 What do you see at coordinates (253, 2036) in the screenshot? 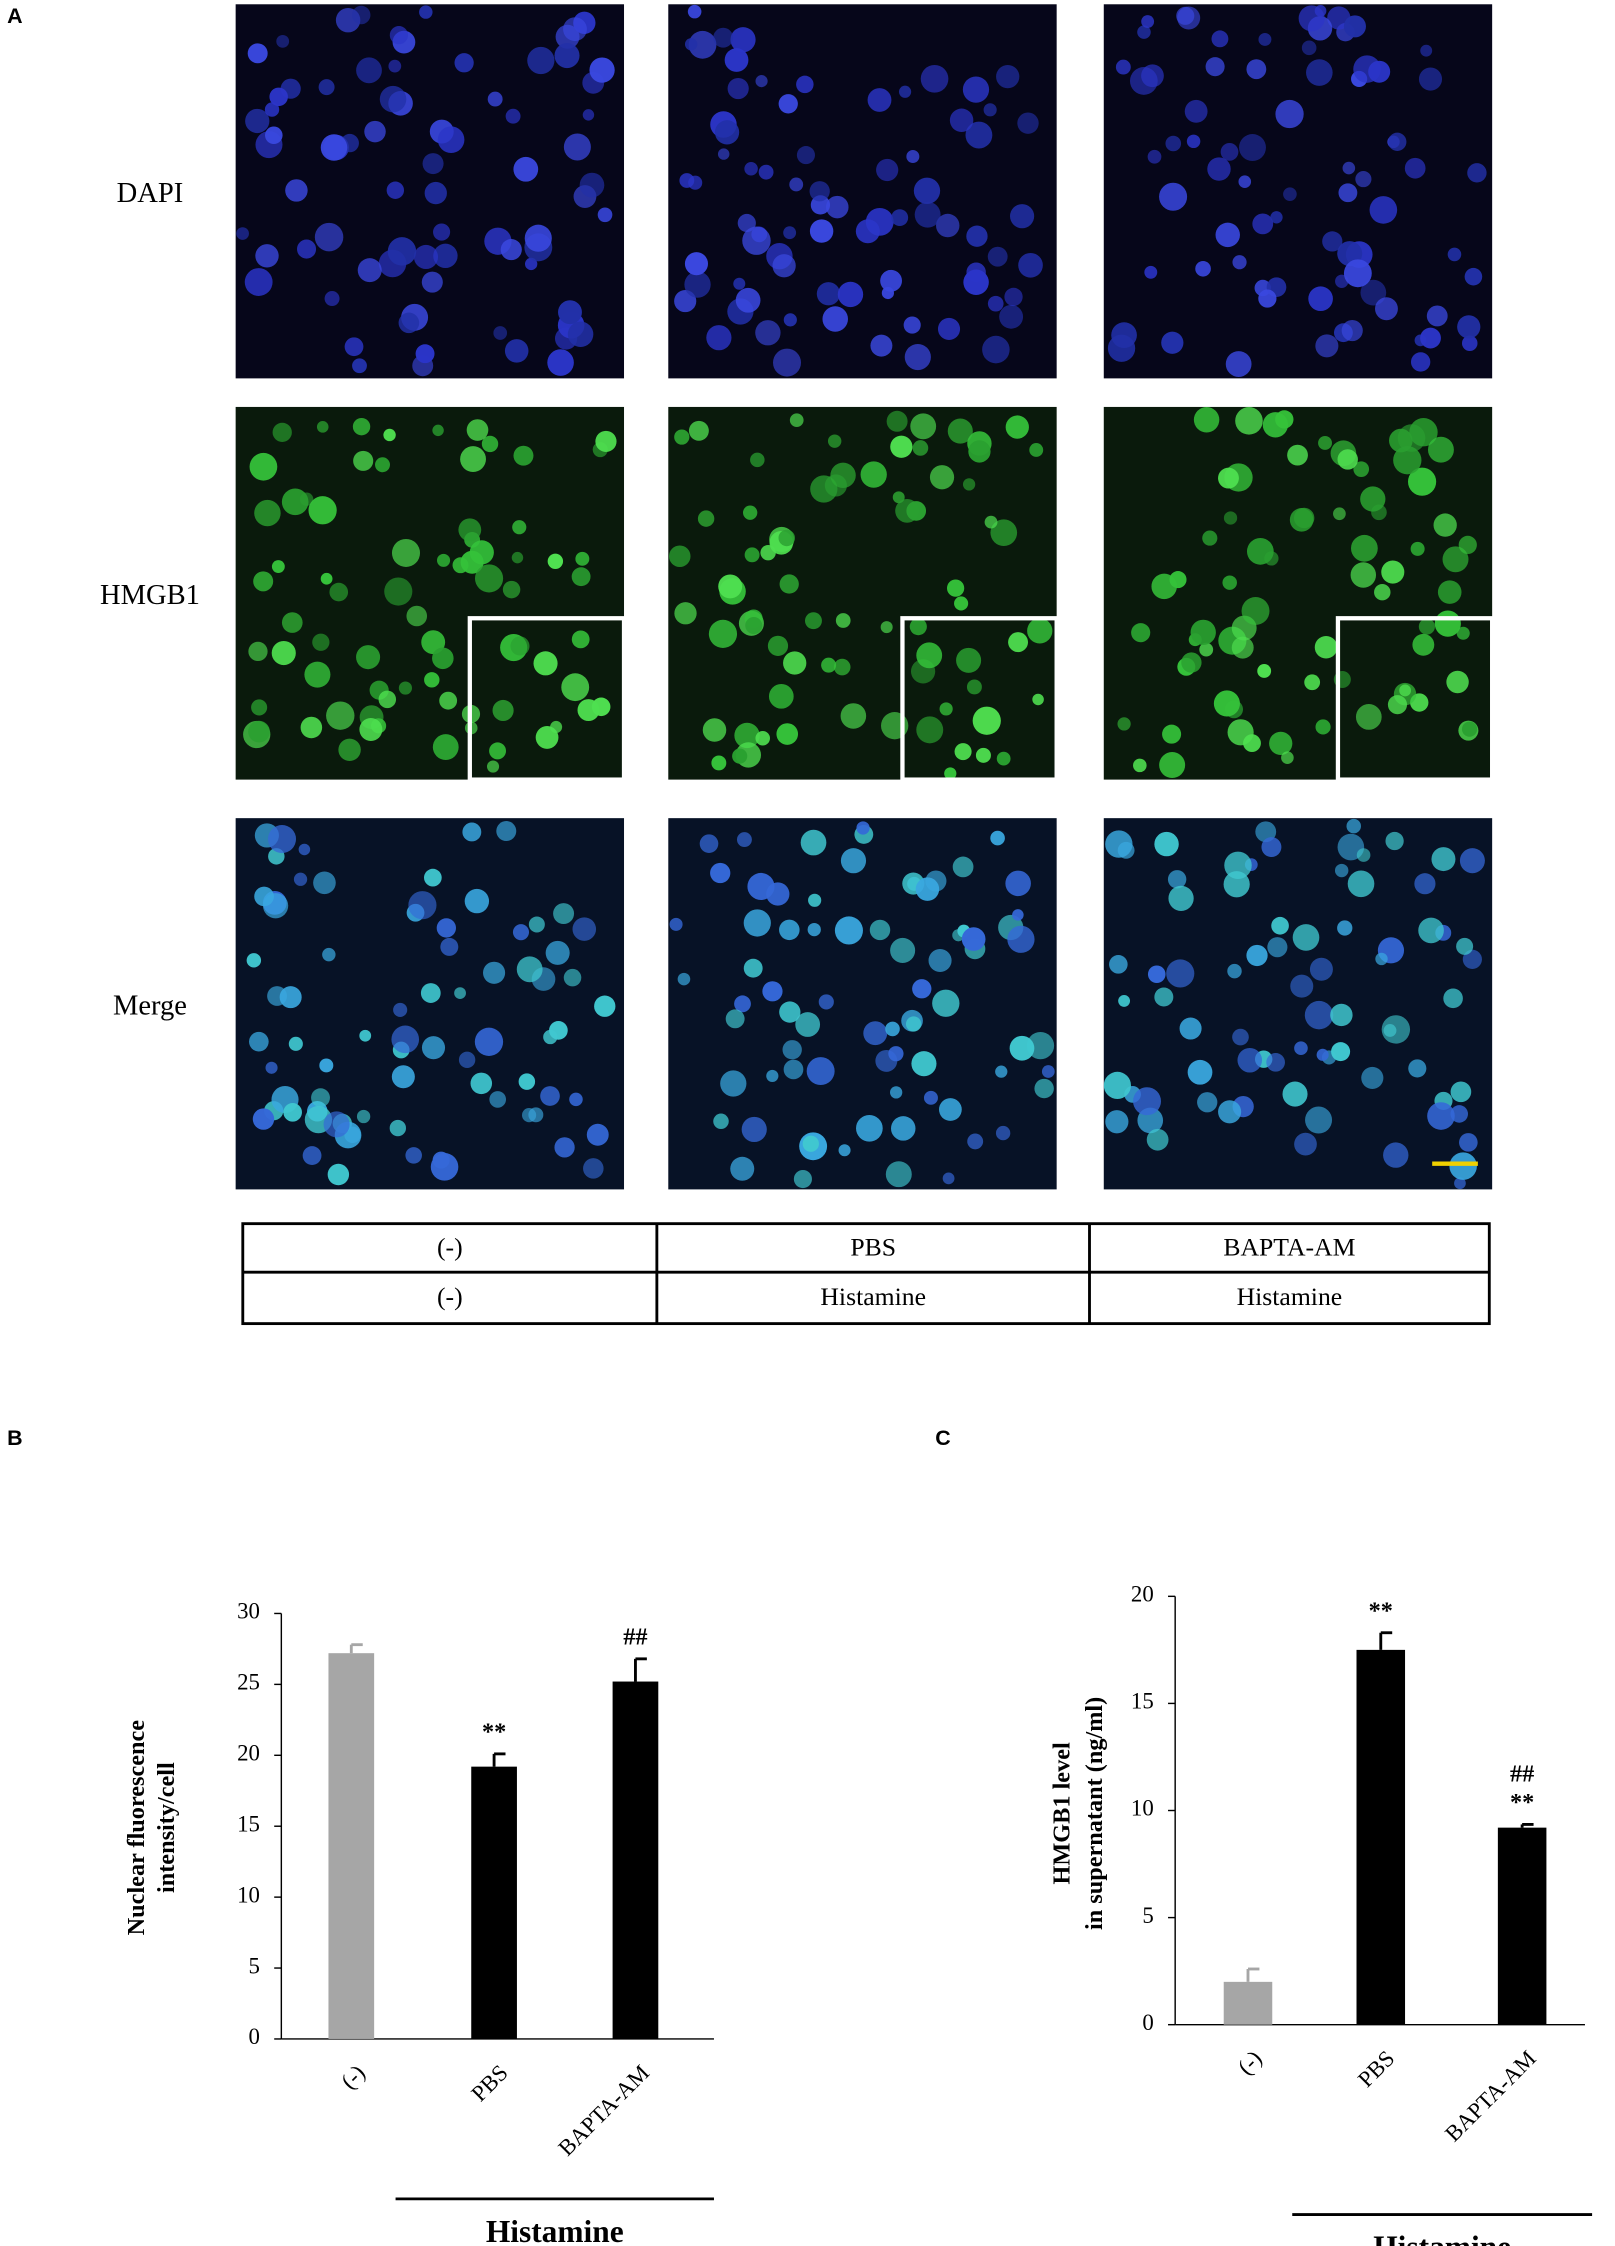
I see `y-tick-label: 0` at bounding box center [253, 2036].